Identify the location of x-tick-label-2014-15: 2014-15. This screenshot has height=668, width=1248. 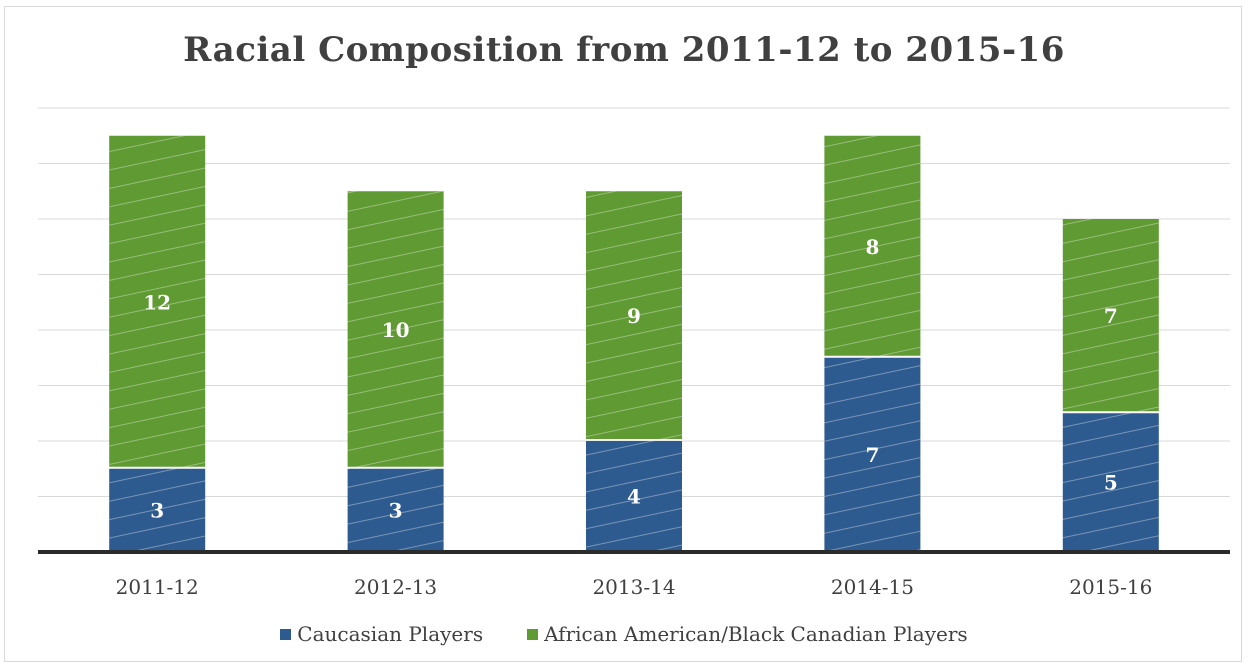
(872, 587).